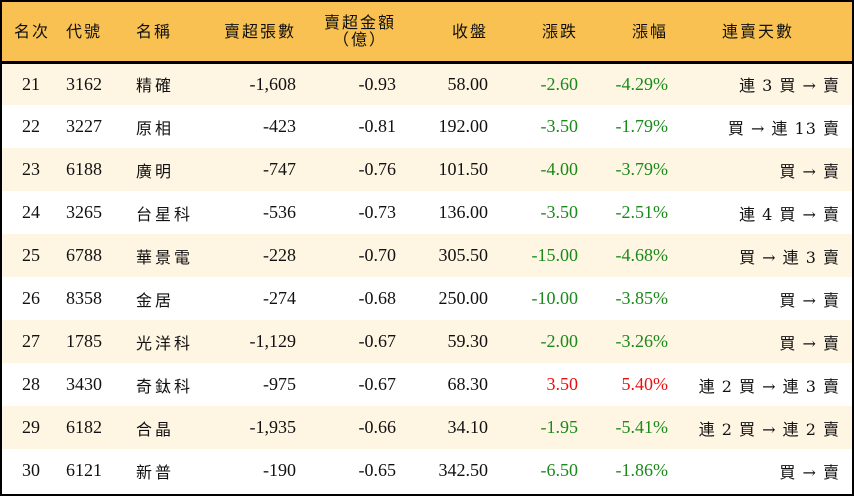 The height and width of the screenshot is (496, 854). Describe the element at coordinates (377, 126) in the screenshot. I see `cell-net-sell-amount: -0.81` at that location.